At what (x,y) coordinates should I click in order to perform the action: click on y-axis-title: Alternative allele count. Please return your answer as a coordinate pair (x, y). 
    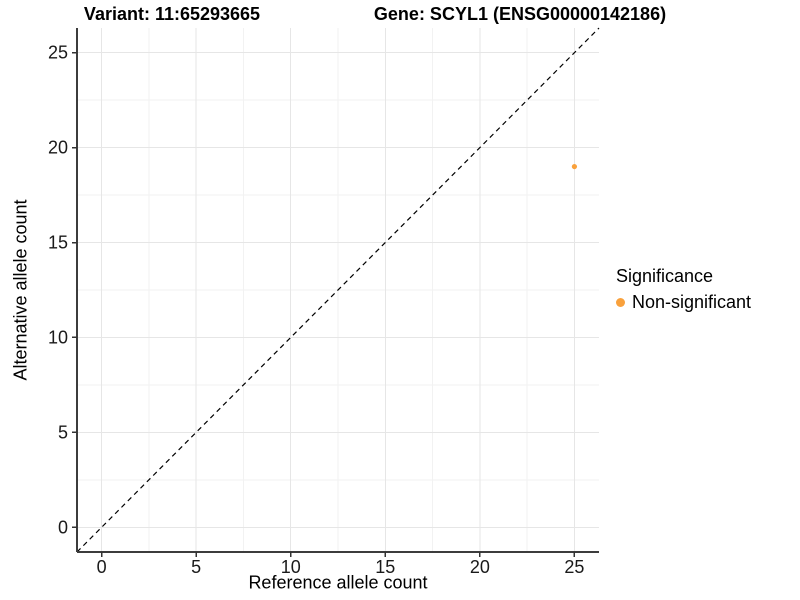
    Looking at the image, I should click on (20, 290).